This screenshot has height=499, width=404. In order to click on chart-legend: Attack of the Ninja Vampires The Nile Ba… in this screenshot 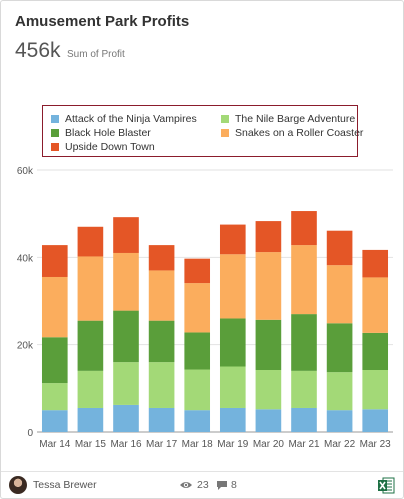, I will do `click(202, 131)`.